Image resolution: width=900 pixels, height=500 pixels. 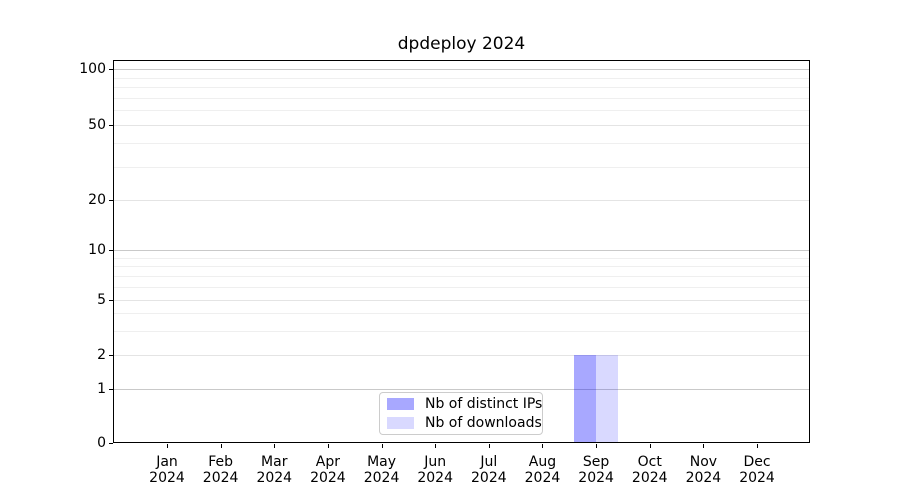 I want to click on legend-item: Nb of downloads, so click(x=464, y=423).